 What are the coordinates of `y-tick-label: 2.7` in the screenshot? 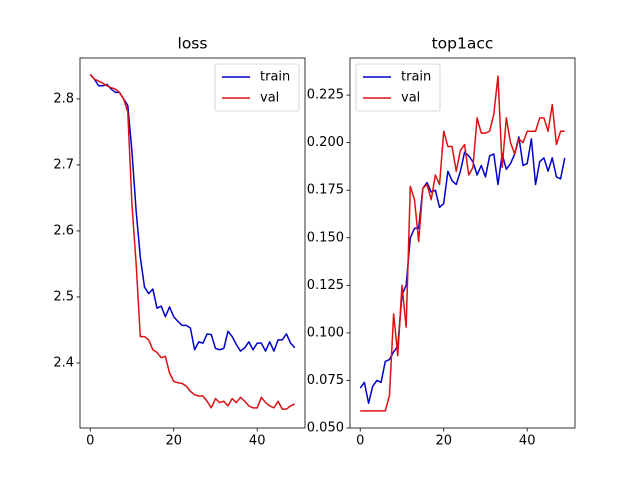 It's located at (63, 164).